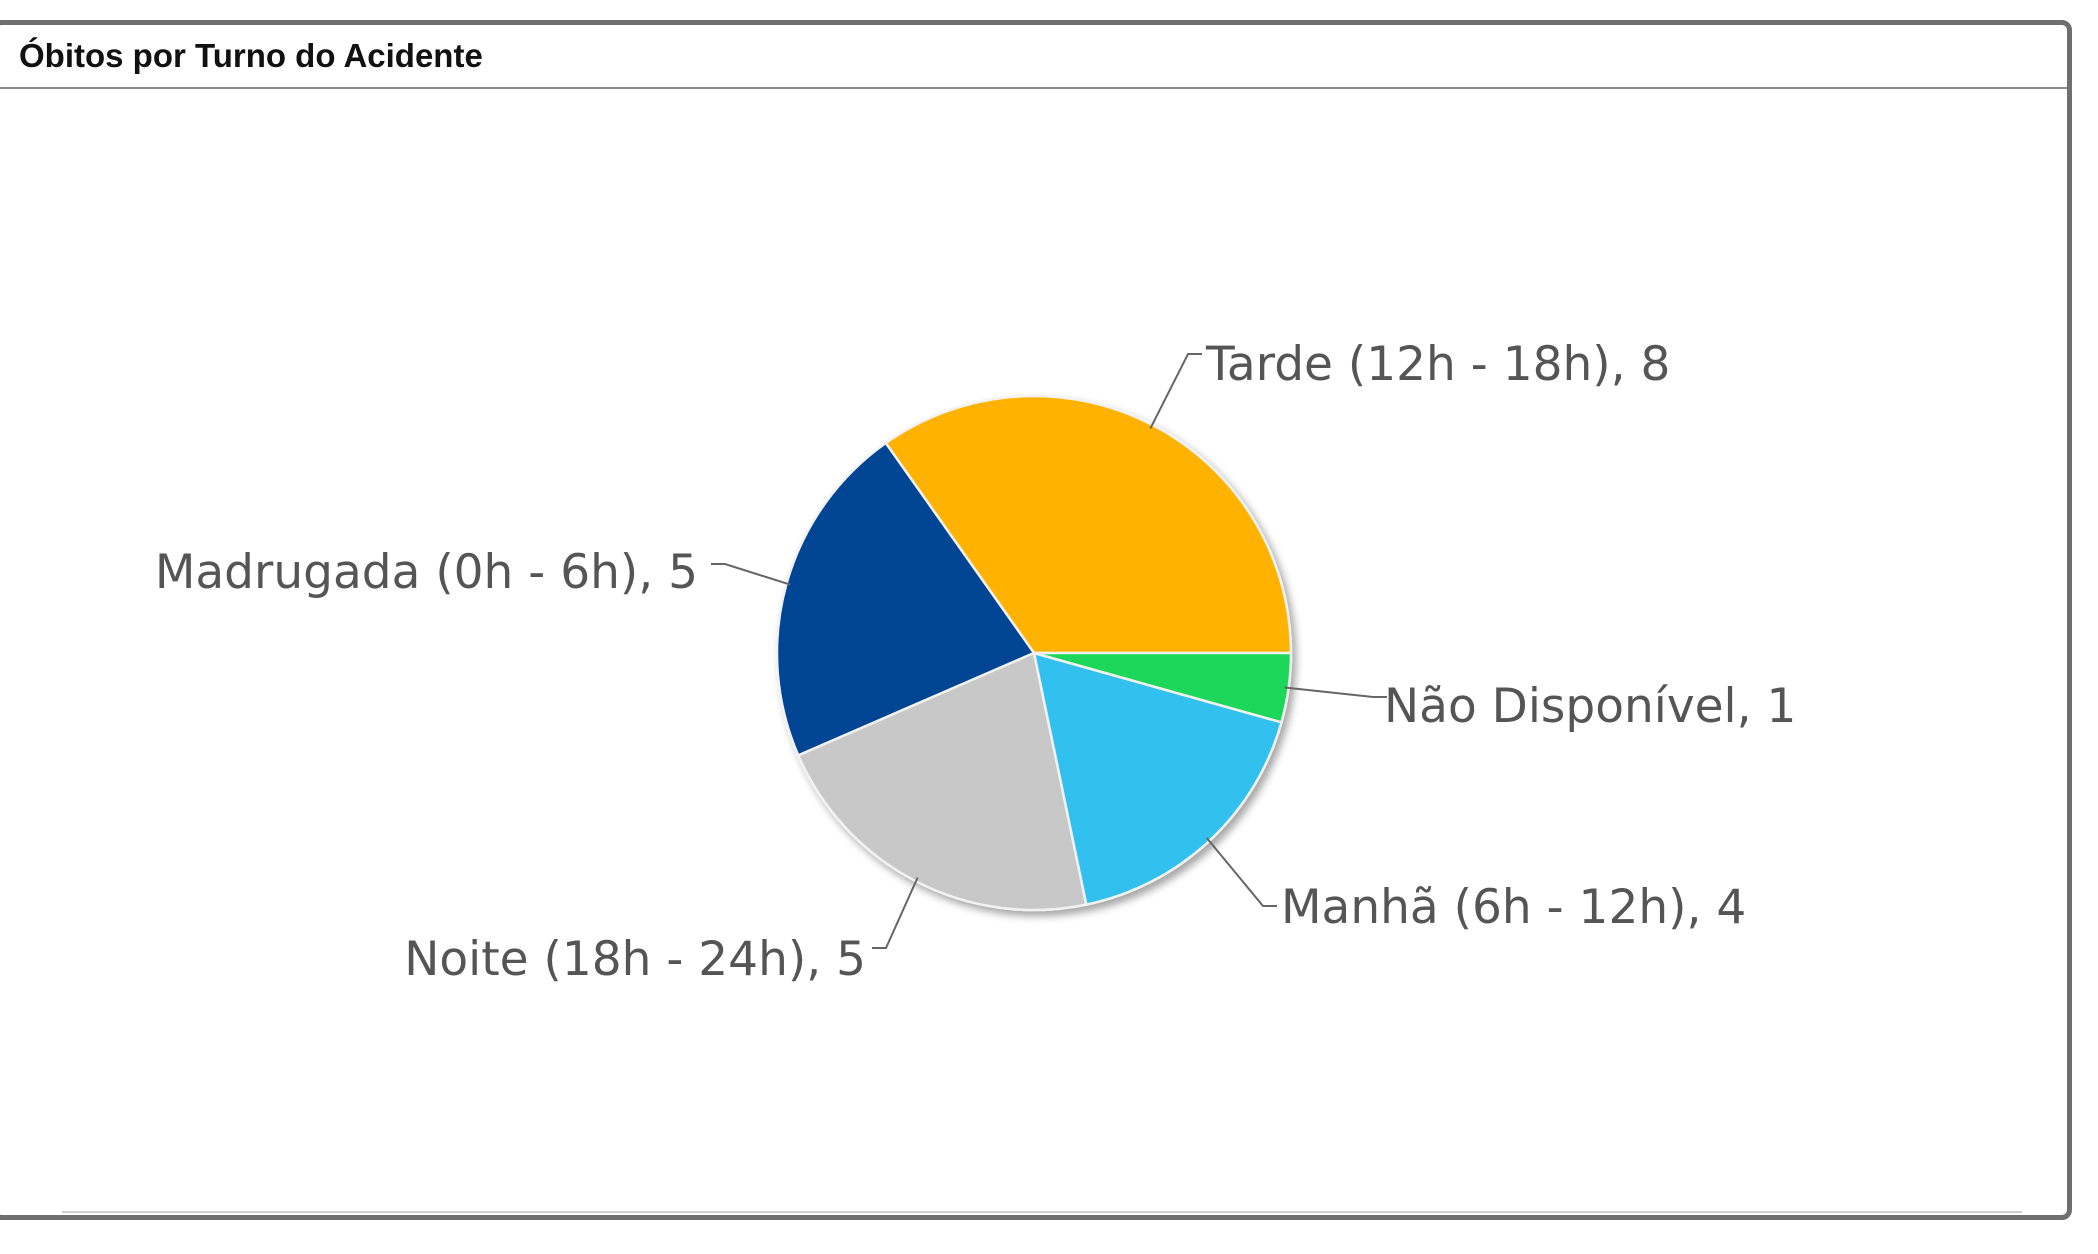 The height and width of the screenshot is (1254, 2098). What do you see at coordinates (426, 572) in the screenshot?
I see `pie-data-label-1: Madrugada (0h - 6h), 5` at bounding box center [426, 572].